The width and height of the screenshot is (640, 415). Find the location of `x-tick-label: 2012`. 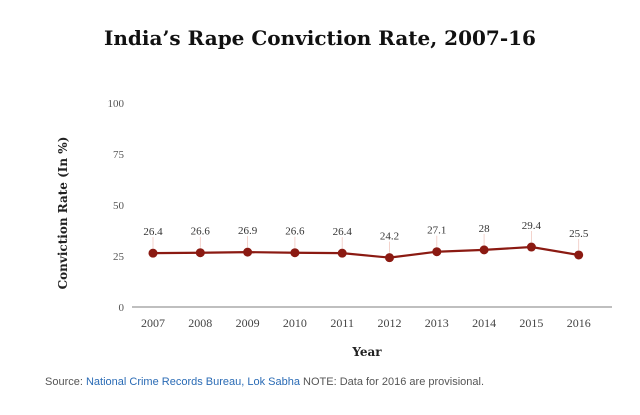

x-tick-label: 2012 is located at coordinates (390, 323).